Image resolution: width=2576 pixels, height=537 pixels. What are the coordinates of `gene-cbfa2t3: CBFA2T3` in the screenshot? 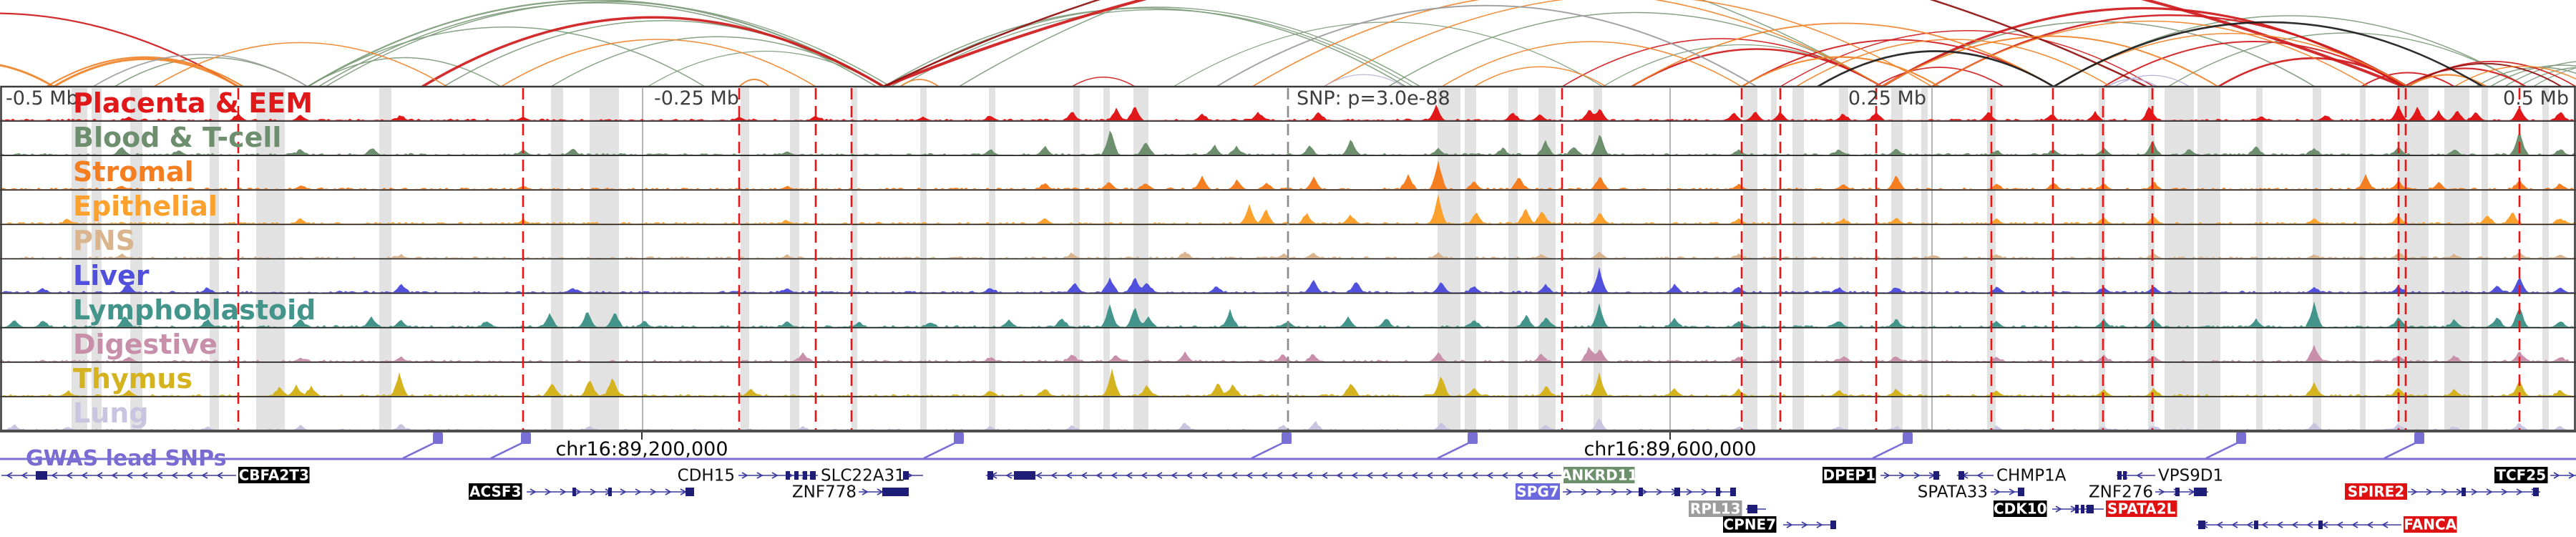 It's located at (155, 475).